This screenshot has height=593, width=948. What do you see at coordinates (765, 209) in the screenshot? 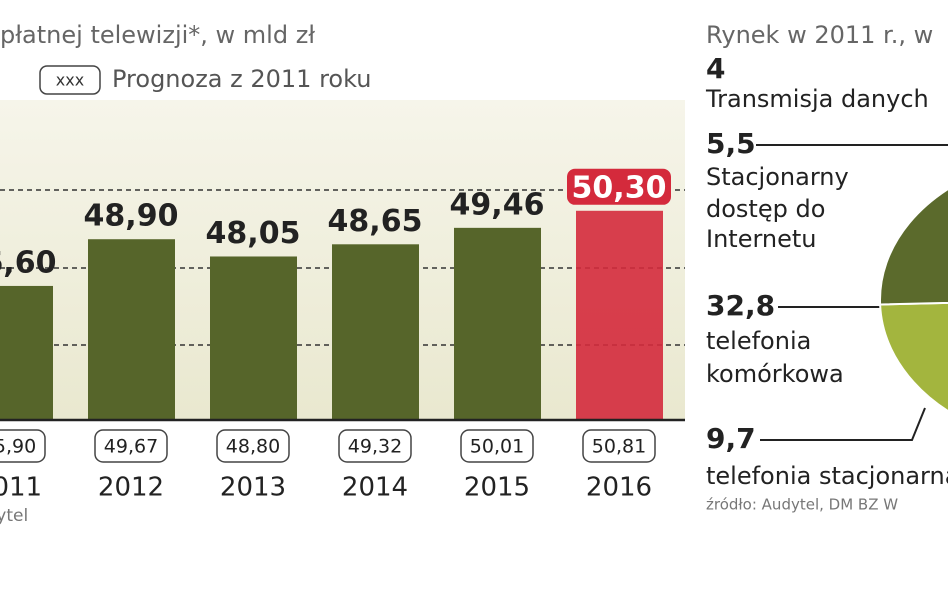
I see `pie-label: dostęp do` at bounding box center [765, 209].